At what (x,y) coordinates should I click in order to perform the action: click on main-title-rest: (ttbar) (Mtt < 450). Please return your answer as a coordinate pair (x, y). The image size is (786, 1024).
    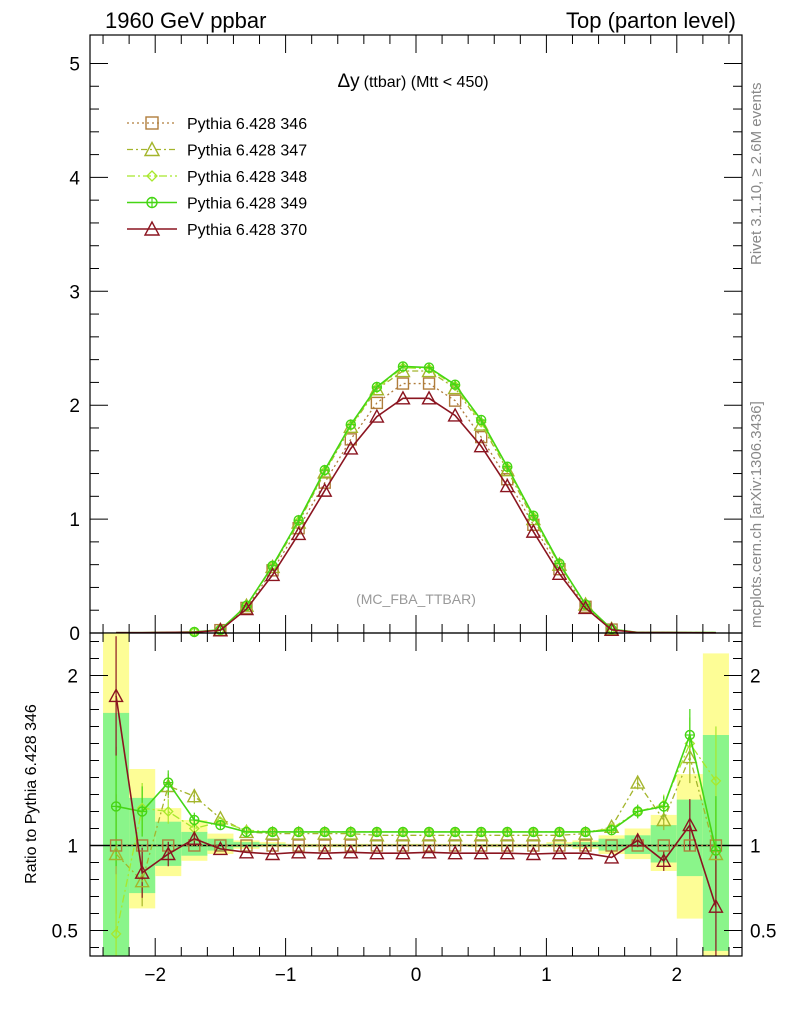
    Looking at the image, I should click on (426, 82).